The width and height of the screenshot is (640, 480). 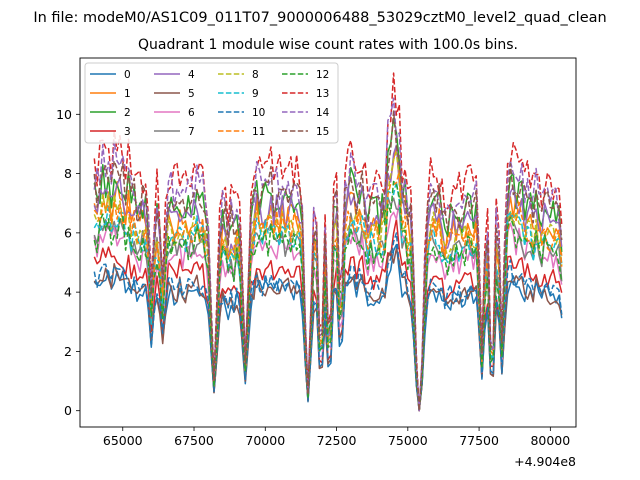 I want to click on legend-label-10: 10, so click(x=258, y=113).